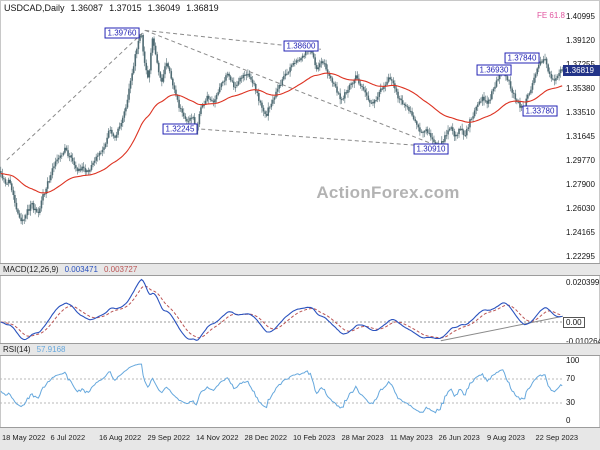 This screenshot has width=600, height=450. I want to click on rsi-axis-label: 0, so click(568, 420).